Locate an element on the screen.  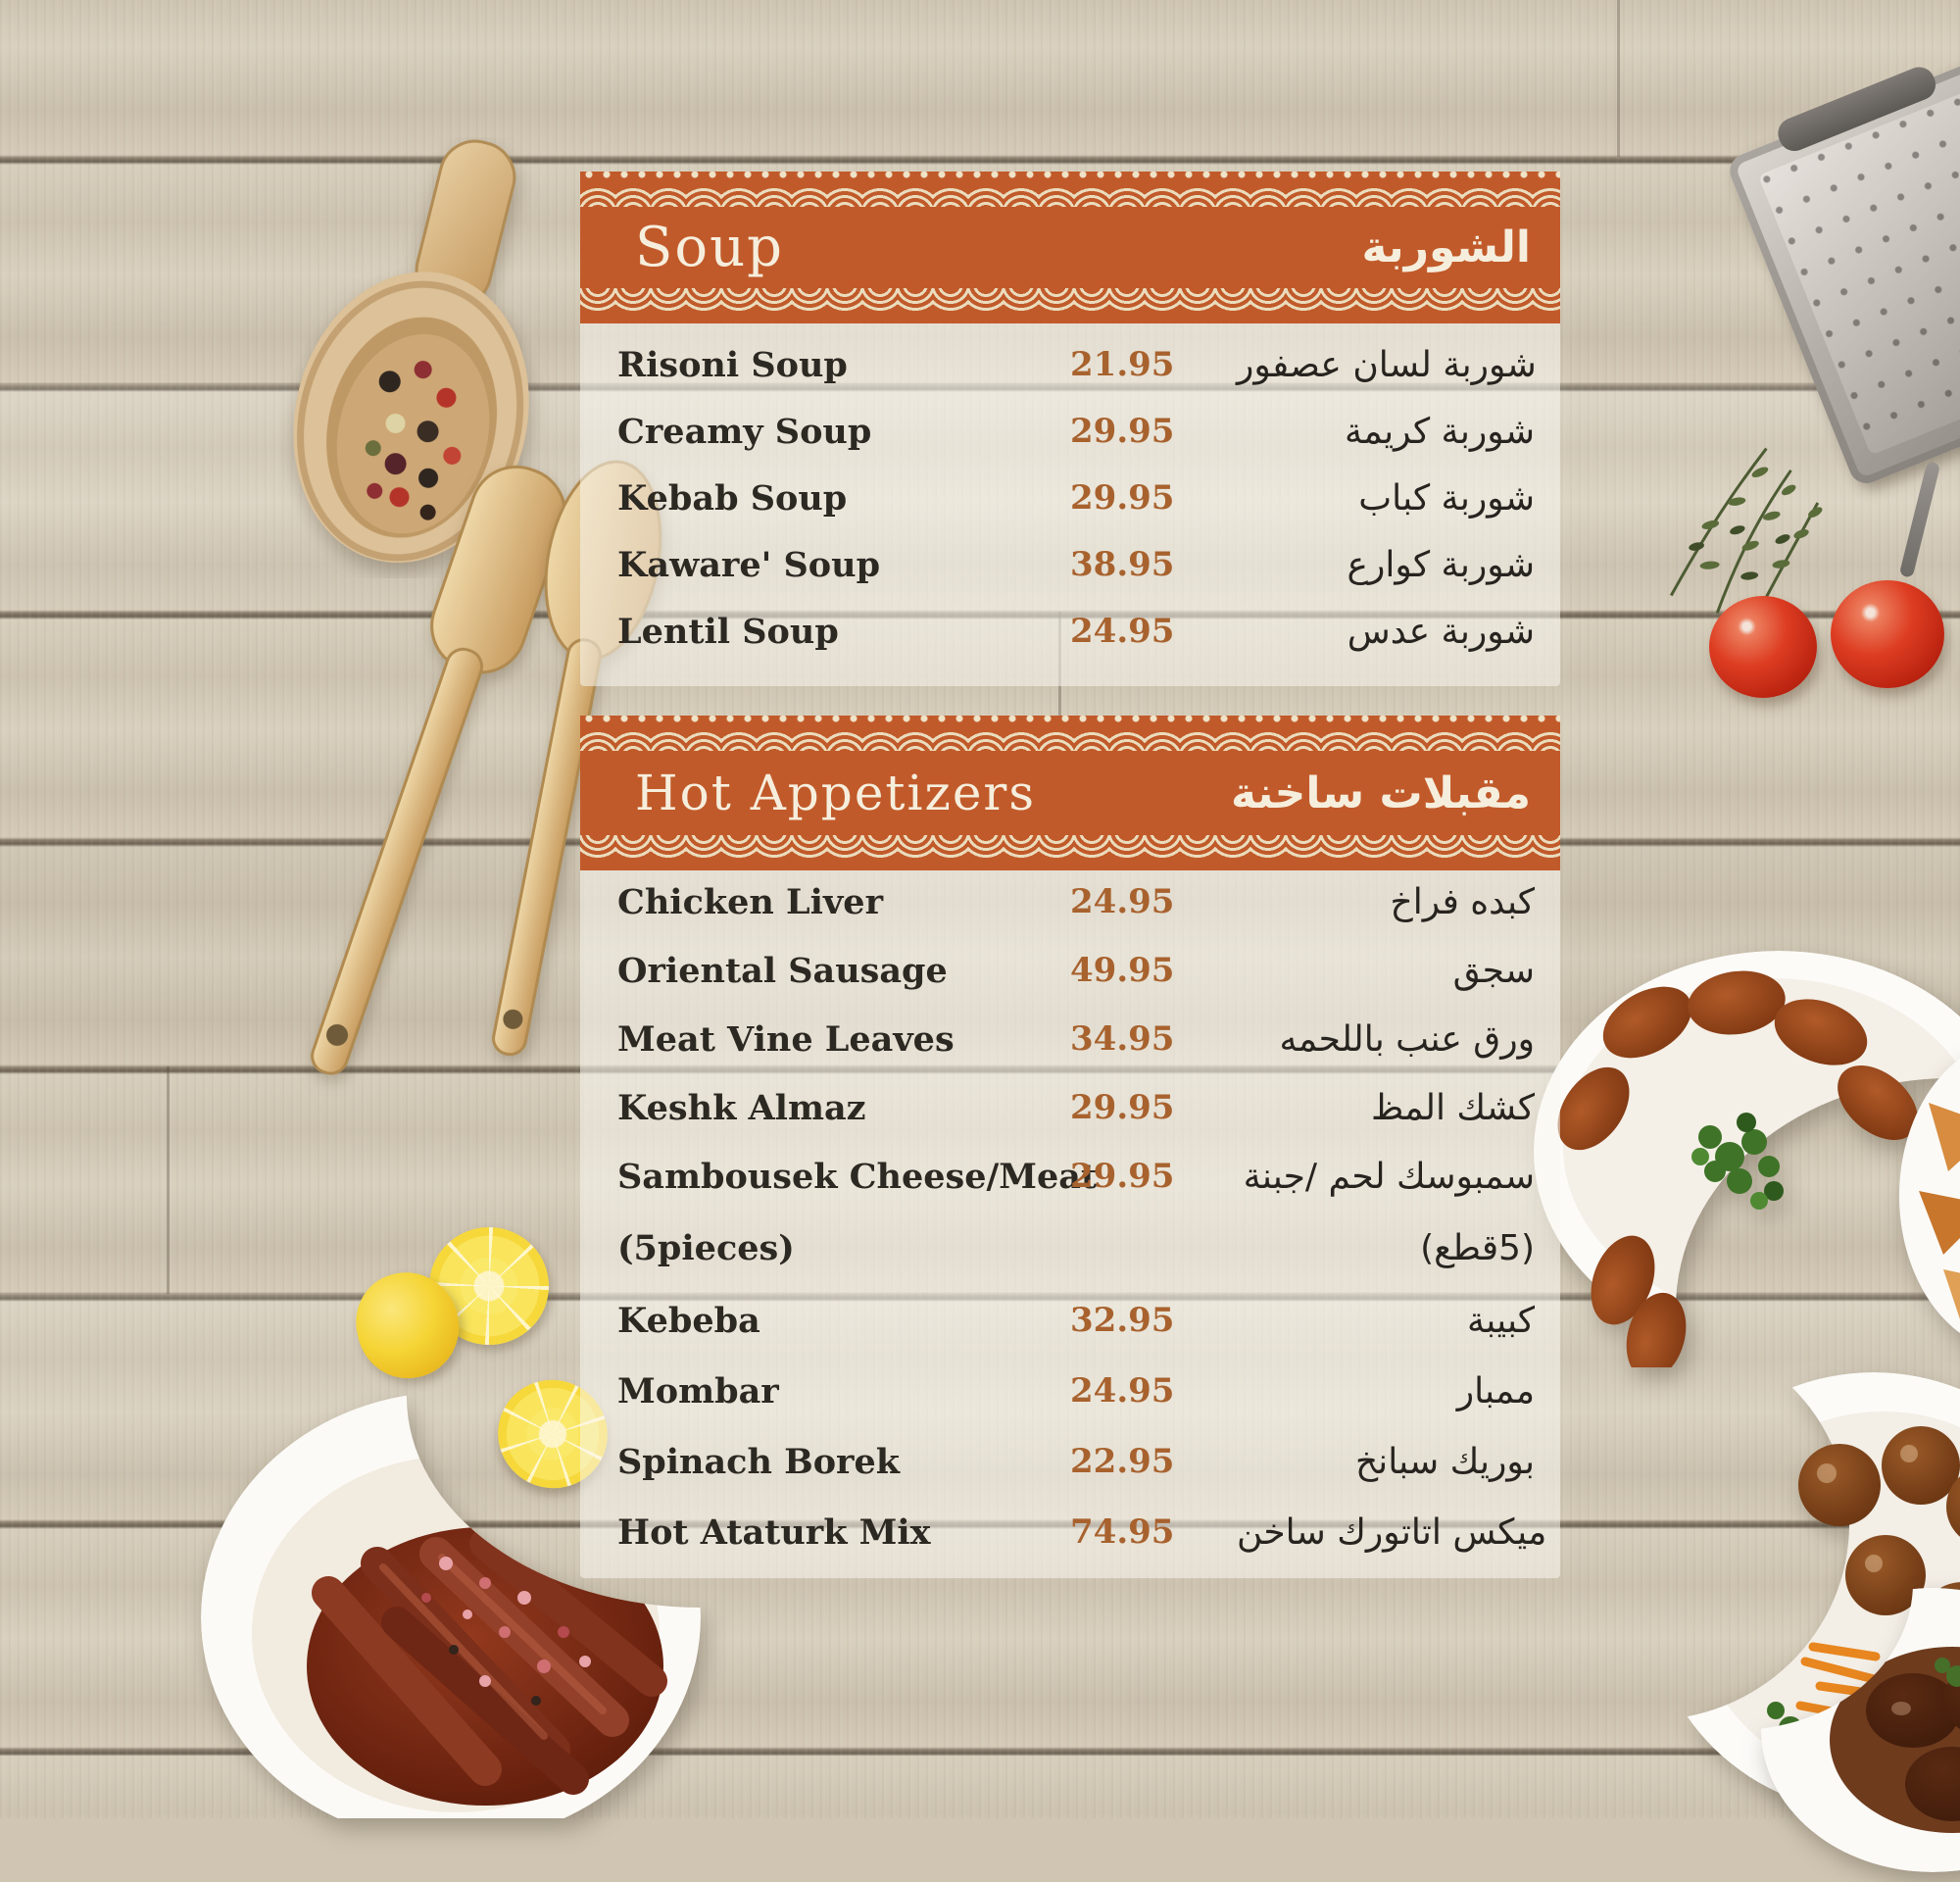
menu-item-row: Meat Vine Leaves 34.95 ورق عنب باللحمه is located at coordinates (1070, 1039).